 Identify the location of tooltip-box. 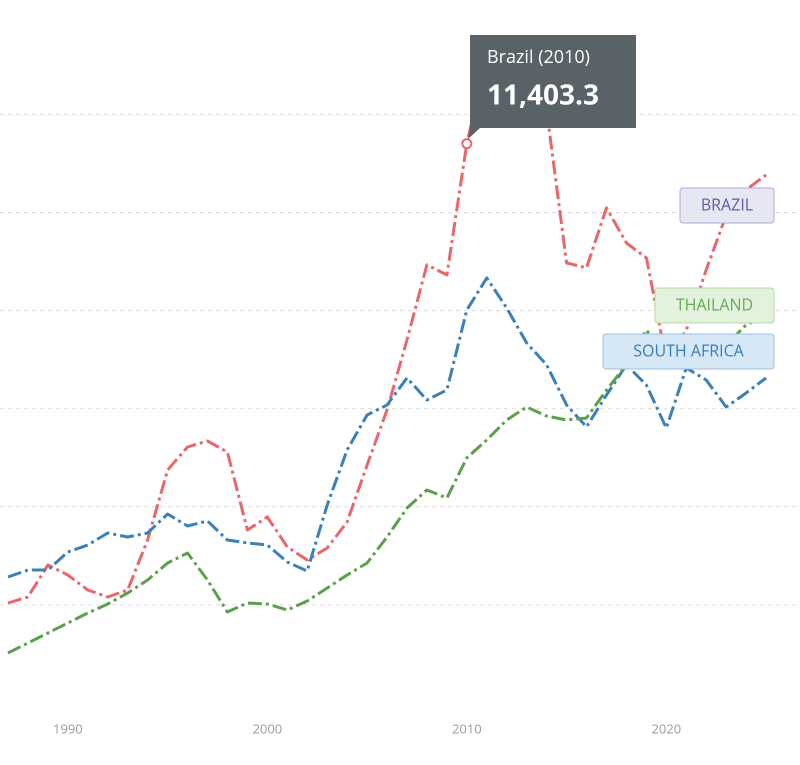
(552, 87).